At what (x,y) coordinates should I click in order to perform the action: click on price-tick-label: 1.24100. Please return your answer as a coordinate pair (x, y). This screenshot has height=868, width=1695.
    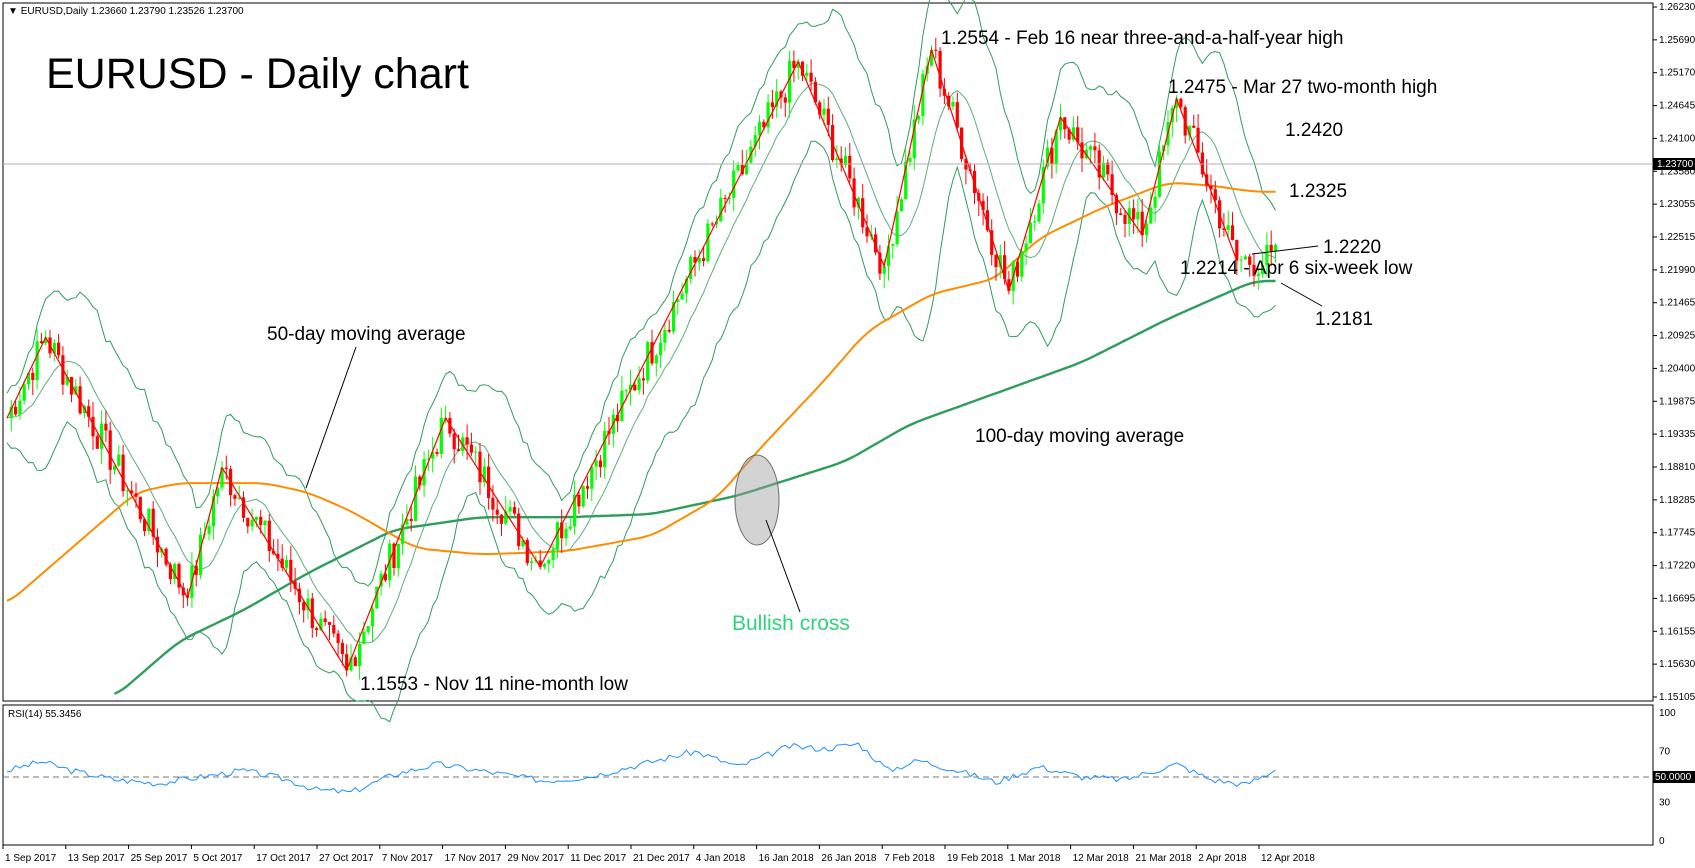
    Looking at the image, I should click on (1677, 138).